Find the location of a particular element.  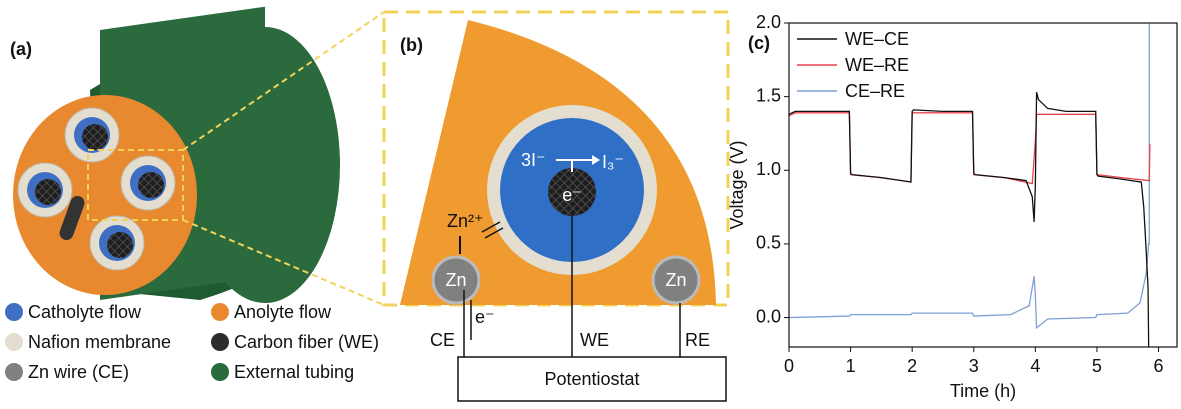

panel-label: (b) is located at coordinates (411, 45).